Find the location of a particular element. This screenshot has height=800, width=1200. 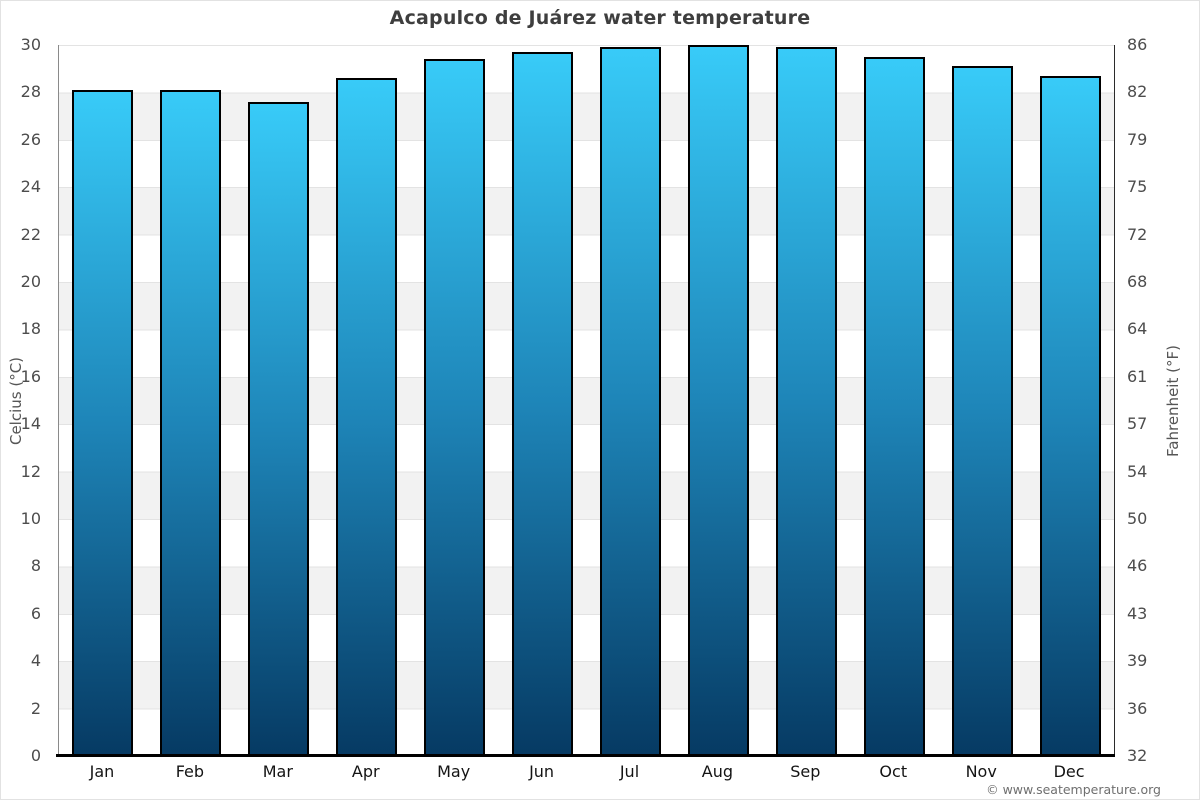

temperature-bar-feb is located at coordinates (191, 423).